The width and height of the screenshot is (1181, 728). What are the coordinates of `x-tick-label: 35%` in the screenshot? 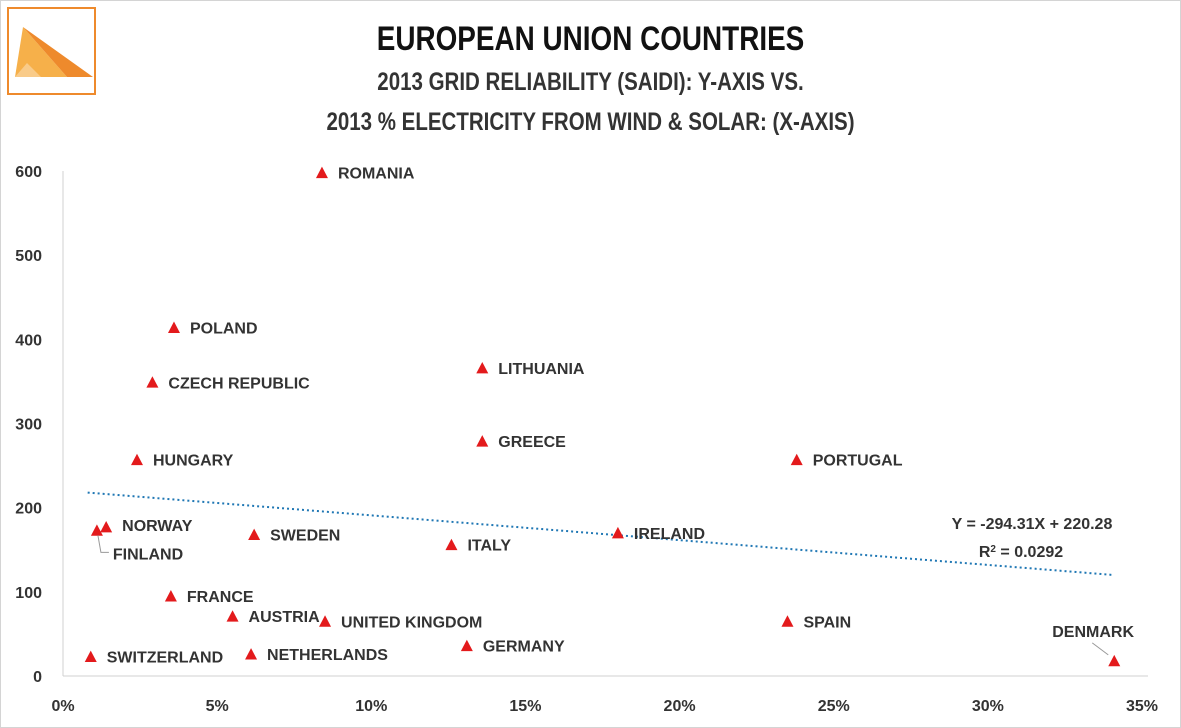 It's located at (1142, 706).